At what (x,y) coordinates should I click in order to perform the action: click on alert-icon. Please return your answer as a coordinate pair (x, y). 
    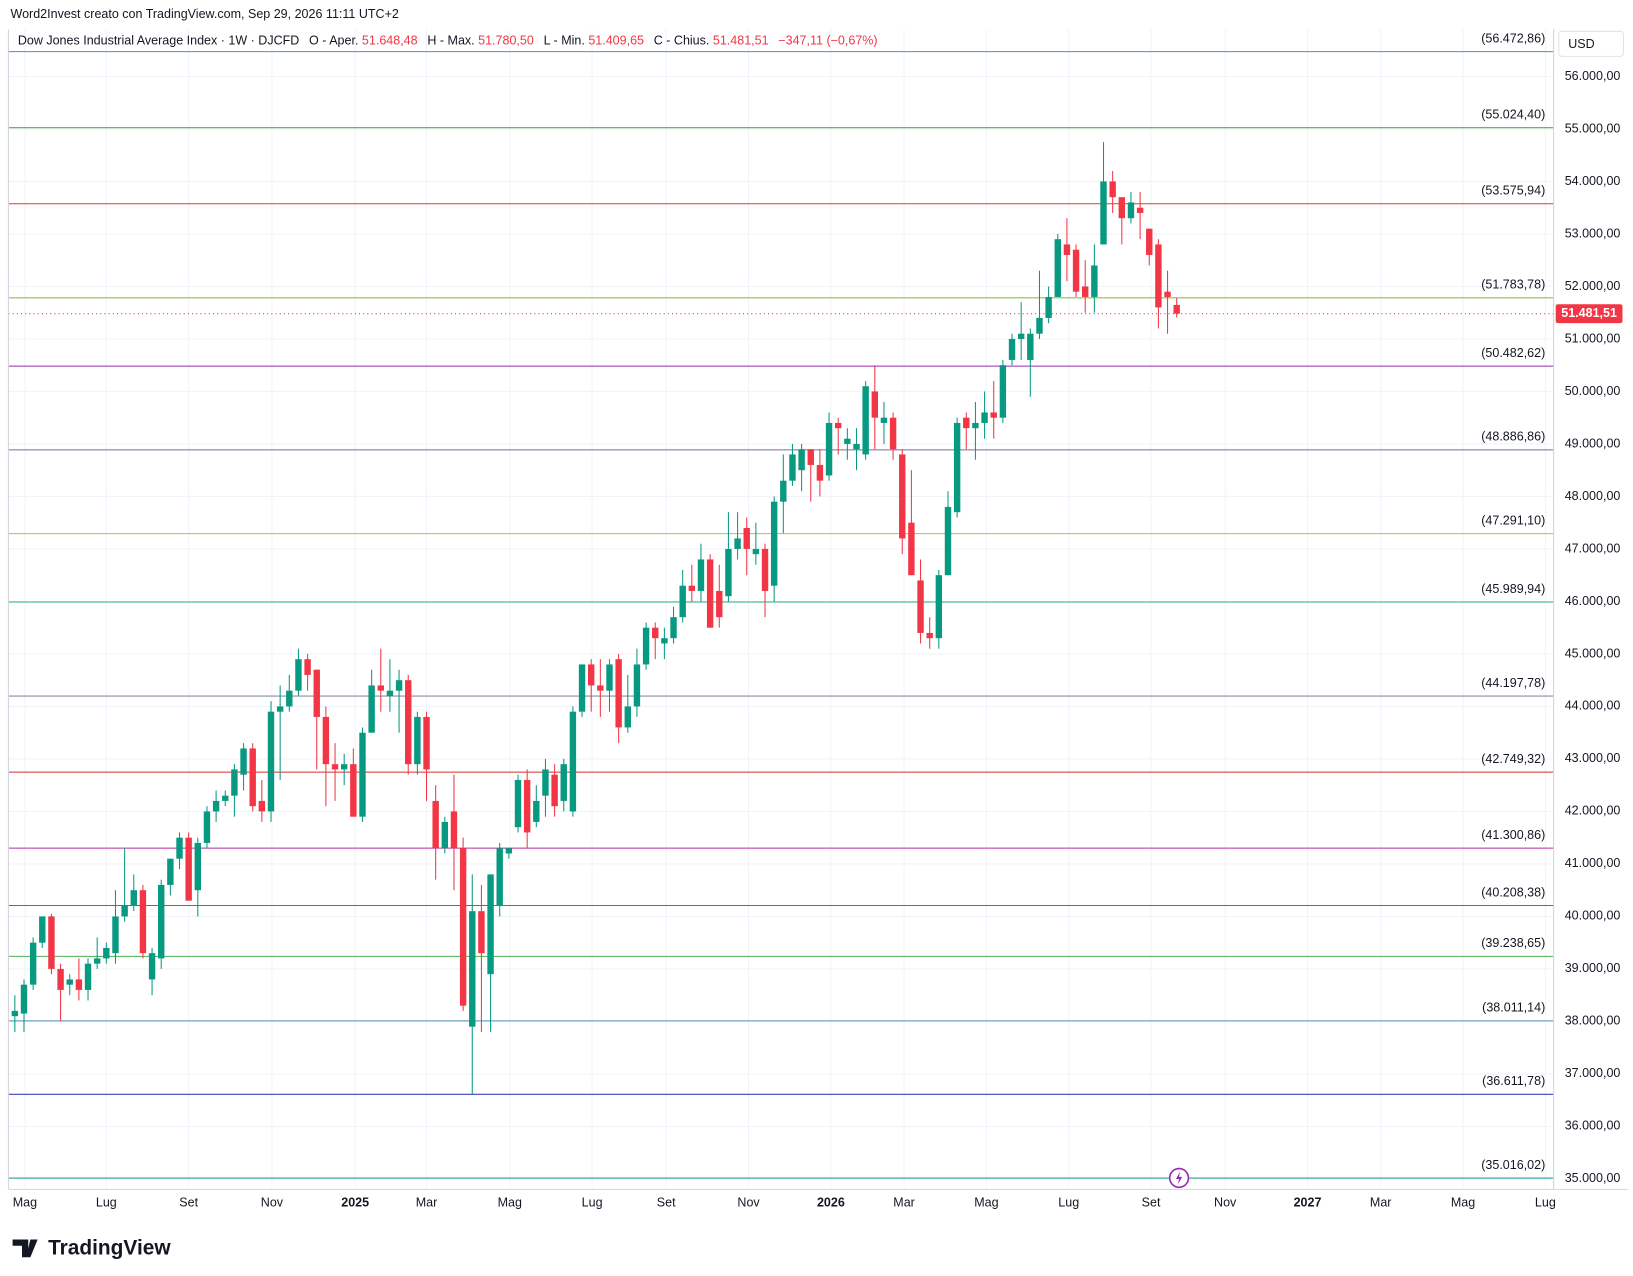
    Looking at the image, I should click on (1179, 1178).